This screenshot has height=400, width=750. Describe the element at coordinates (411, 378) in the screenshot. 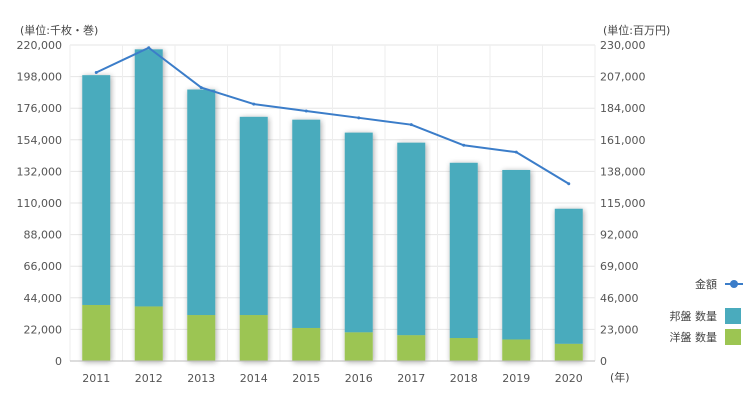

I see `x-axis-tick-label: 2017` at that location.